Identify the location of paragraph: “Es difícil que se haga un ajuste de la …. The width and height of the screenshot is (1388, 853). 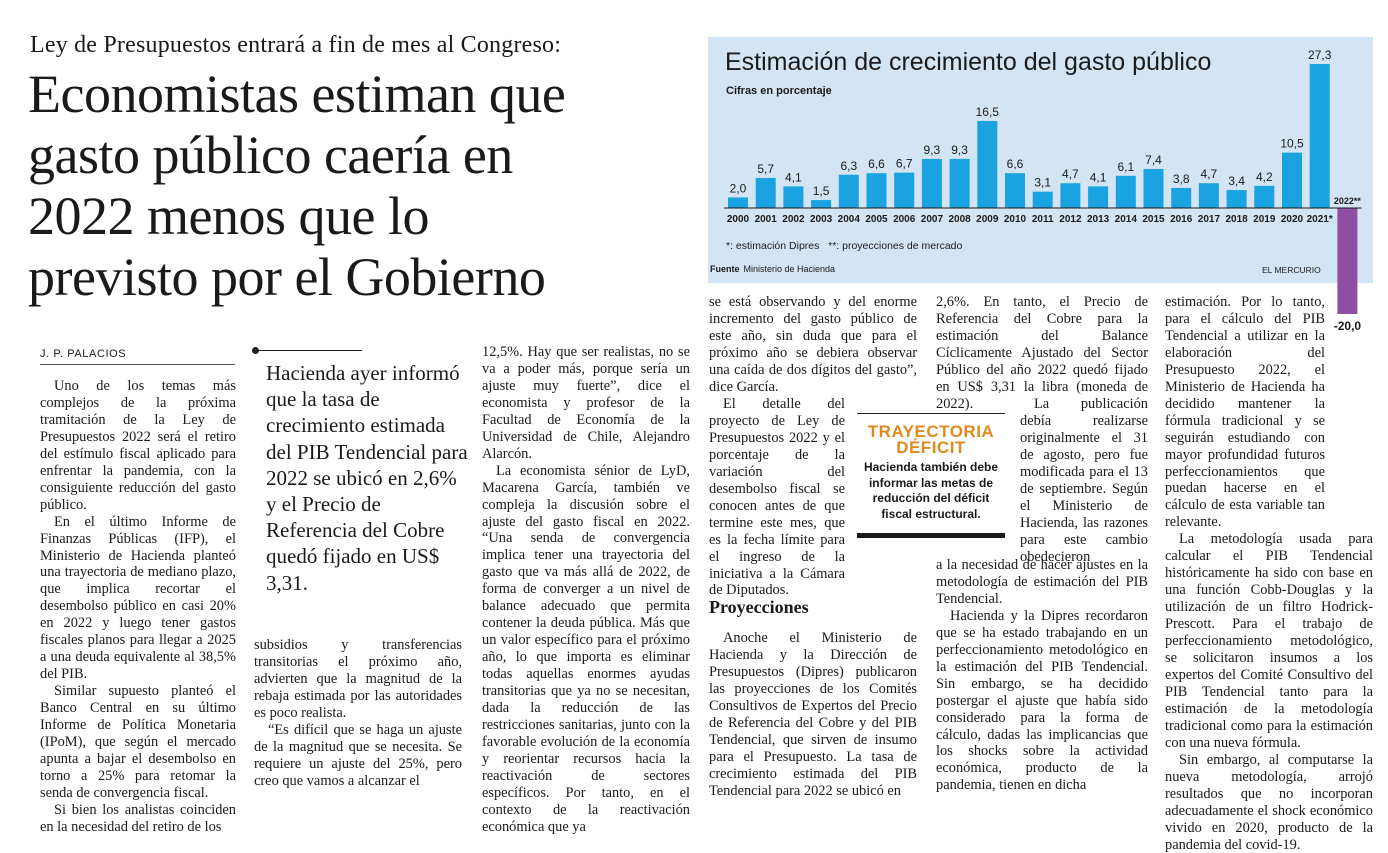
(358, 755).